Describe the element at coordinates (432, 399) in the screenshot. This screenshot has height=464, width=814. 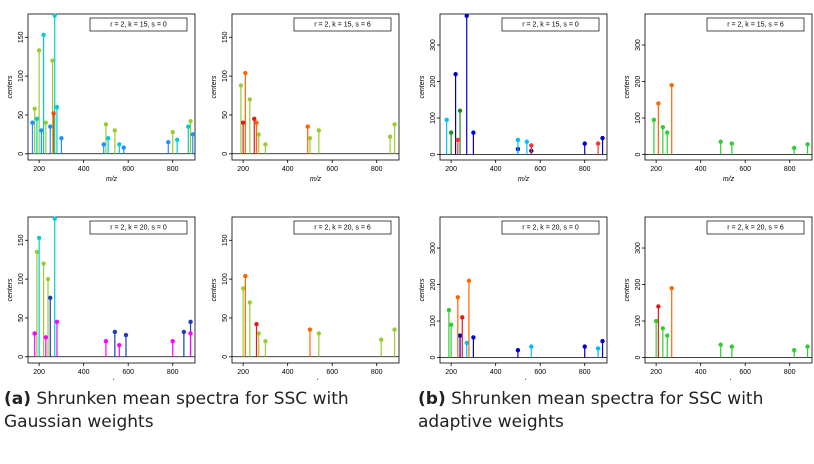
I see `caption-label: (b)` at that location.